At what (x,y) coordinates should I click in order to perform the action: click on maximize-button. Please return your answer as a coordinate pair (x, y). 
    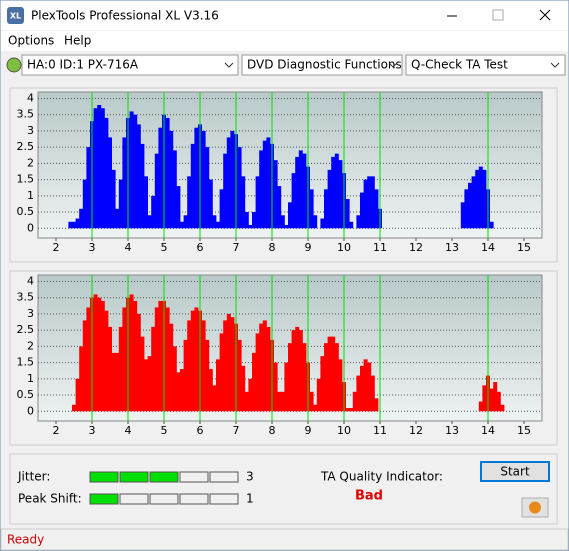
    Looking at the image, I should click on (498, 15).